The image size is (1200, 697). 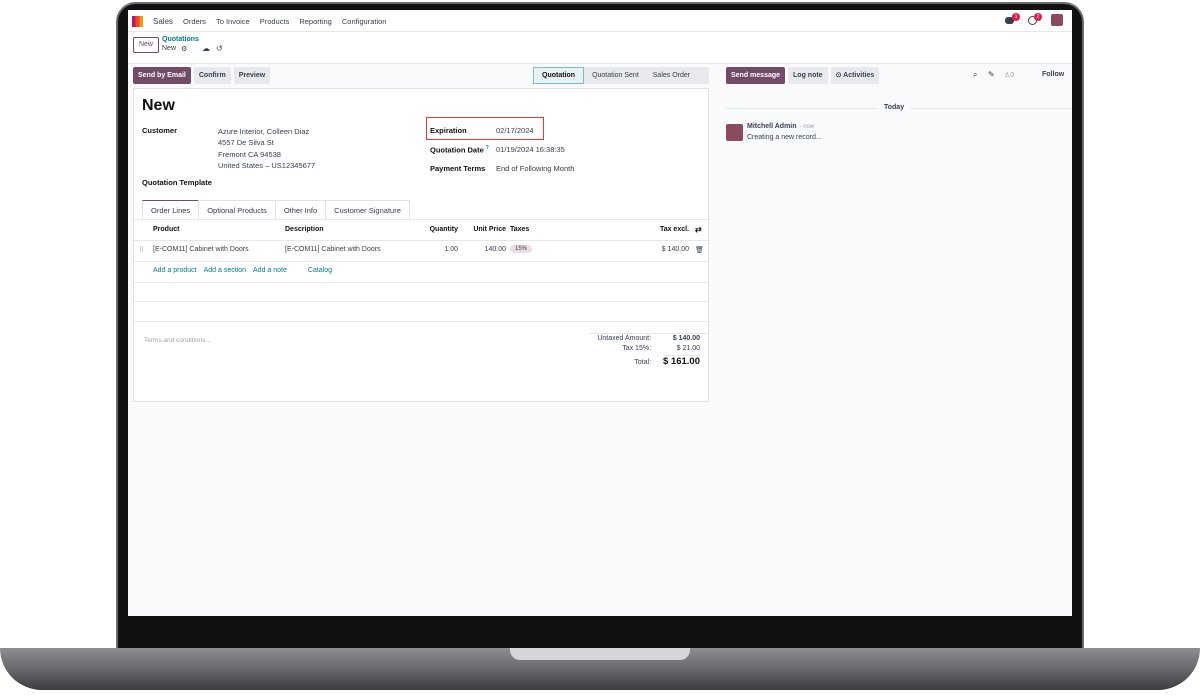 I want to click on message-header: Mitchell Admin - now, so click(x=780, y=126).